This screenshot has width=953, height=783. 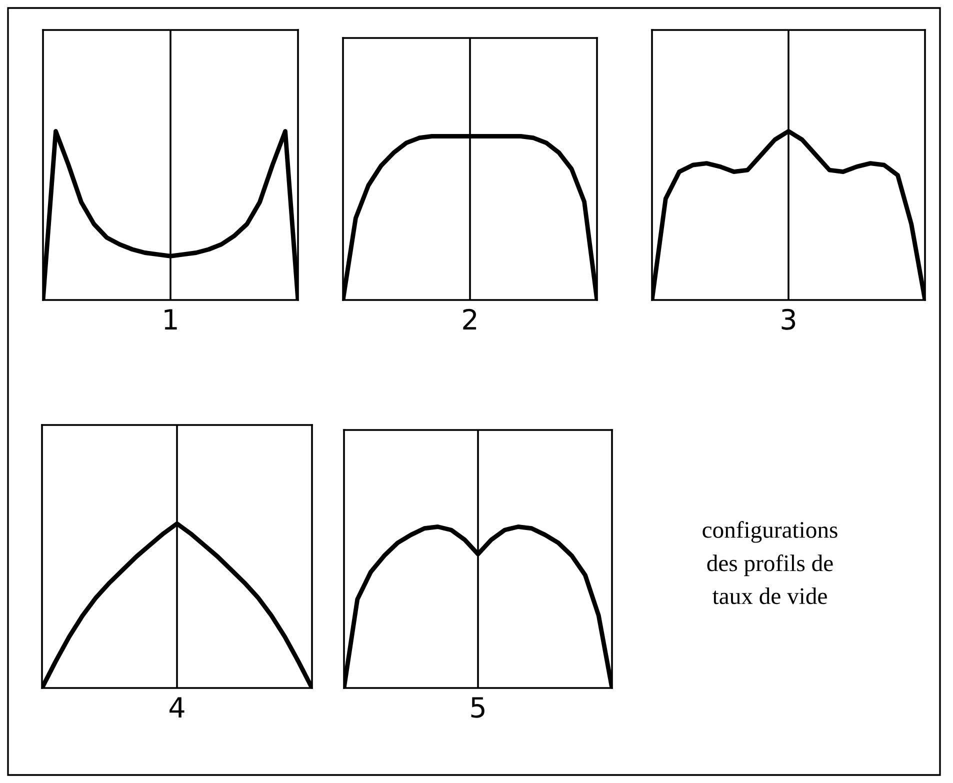 What do you see at coordinates (477, 707) in the screenshot?
I see `x-axis-title: 5` at bounding box center [477, 707].